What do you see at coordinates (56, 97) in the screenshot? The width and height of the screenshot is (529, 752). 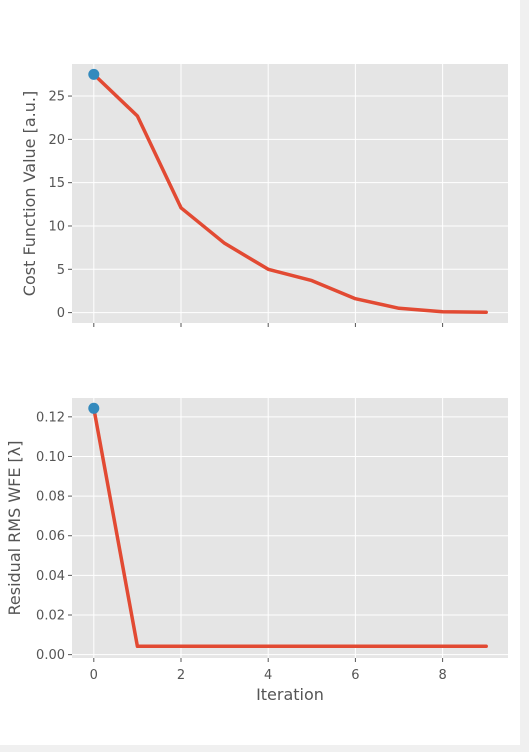 I see `y-tick-label: 25` at bounding box center [56, 97].